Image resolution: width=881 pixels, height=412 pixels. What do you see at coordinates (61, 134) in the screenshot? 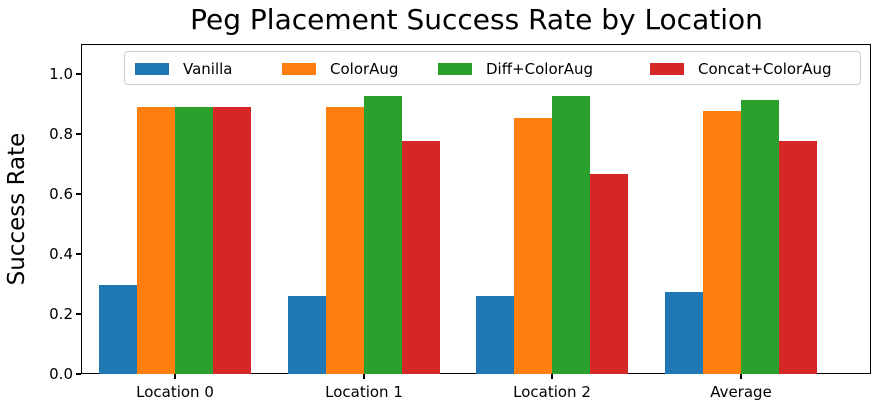
I see `y-tick-label: 0.8` at bounding box center [61, 134].